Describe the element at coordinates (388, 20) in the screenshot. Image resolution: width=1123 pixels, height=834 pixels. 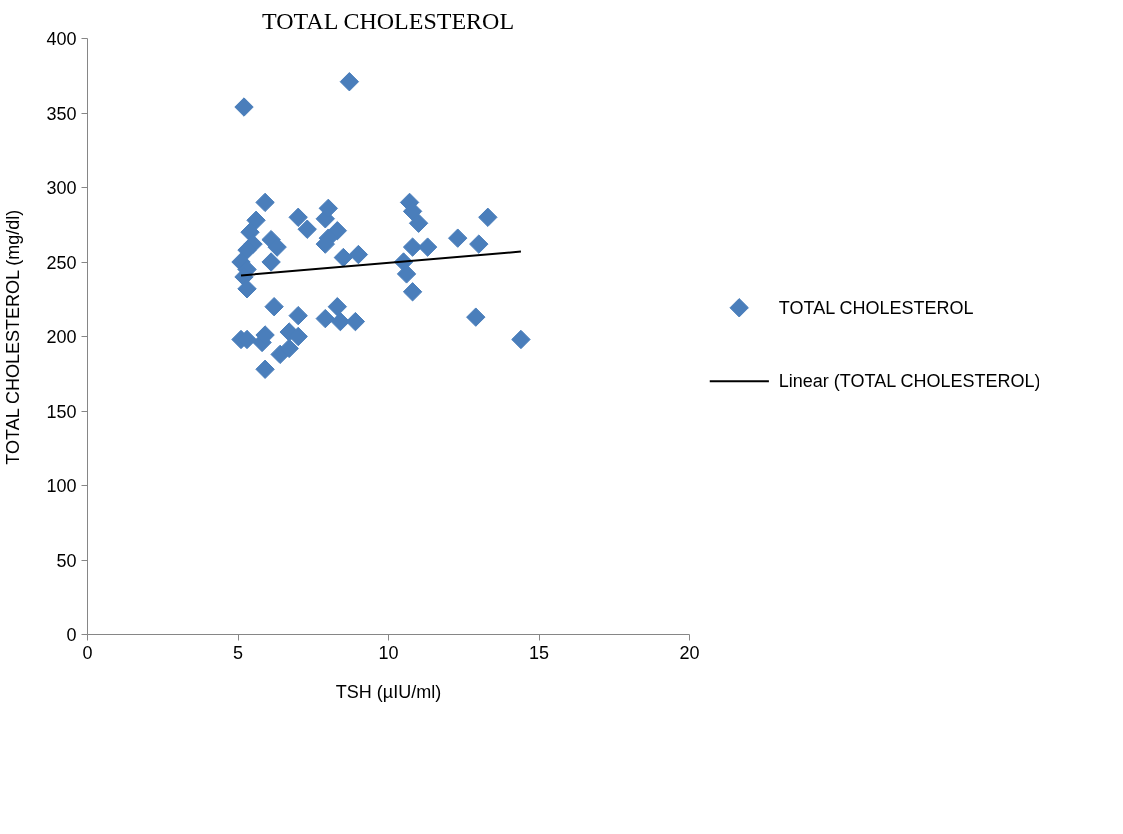
I see `chart-title: TOTAL CHOLESTEROL` at that location.